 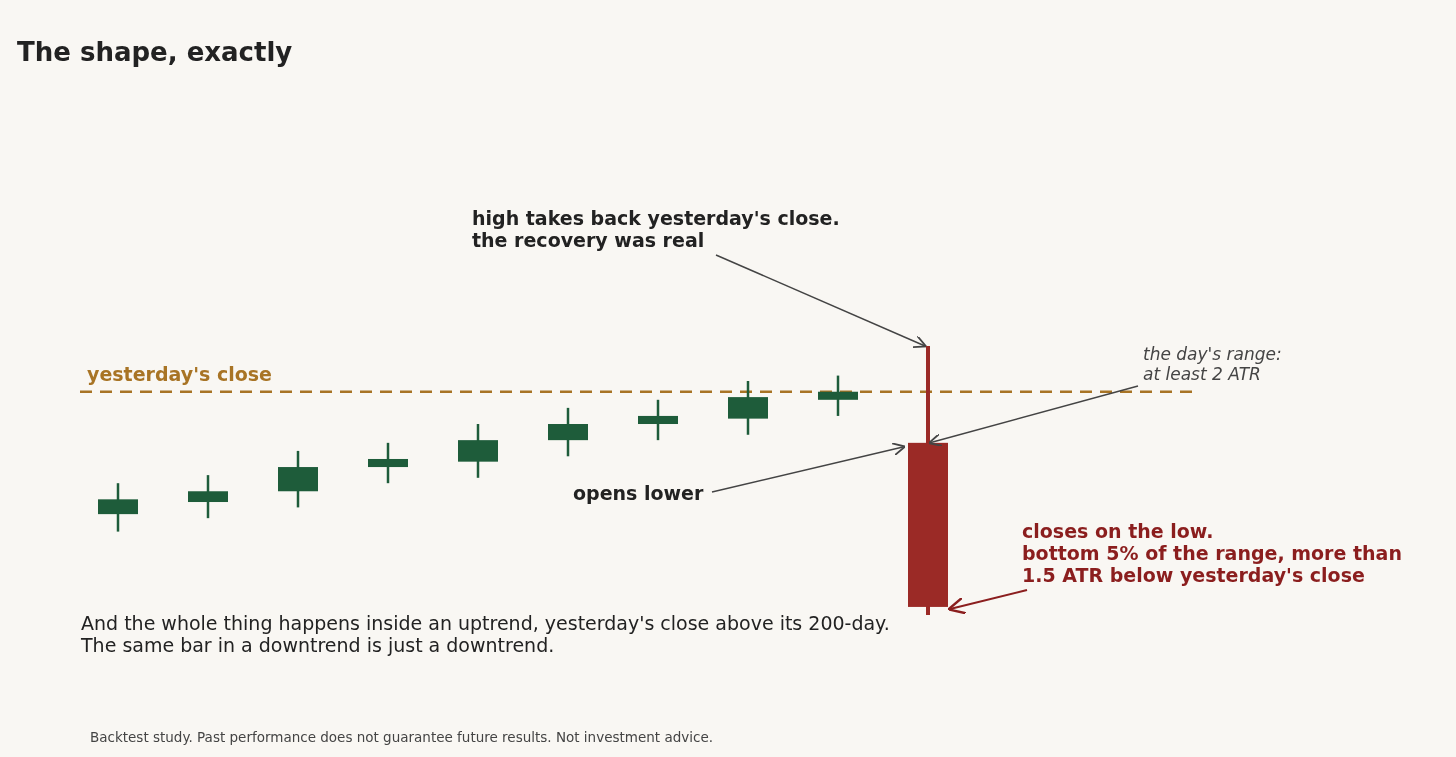 I want to click on annotation: opens lower, so click(x=638, y=493).